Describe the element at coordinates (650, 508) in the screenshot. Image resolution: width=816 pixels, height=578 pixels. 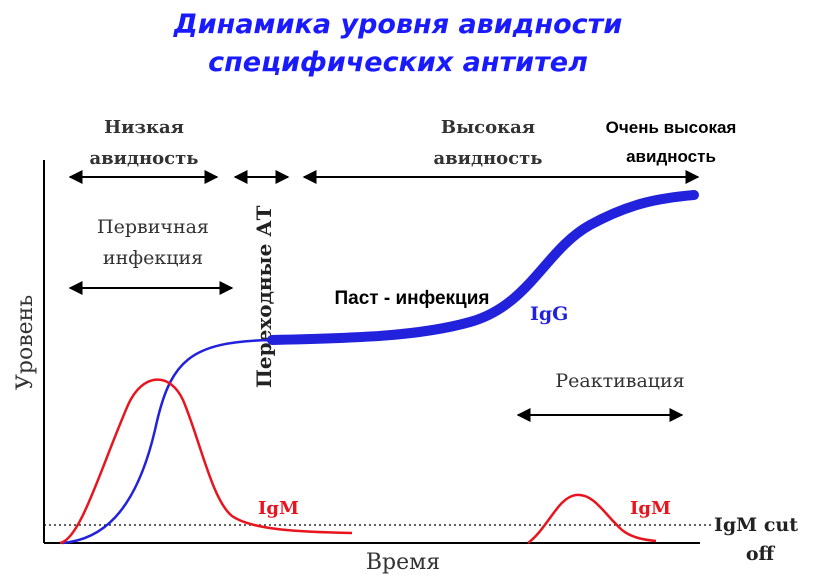
I see `igm-reactivation-label: IgM` at that location.